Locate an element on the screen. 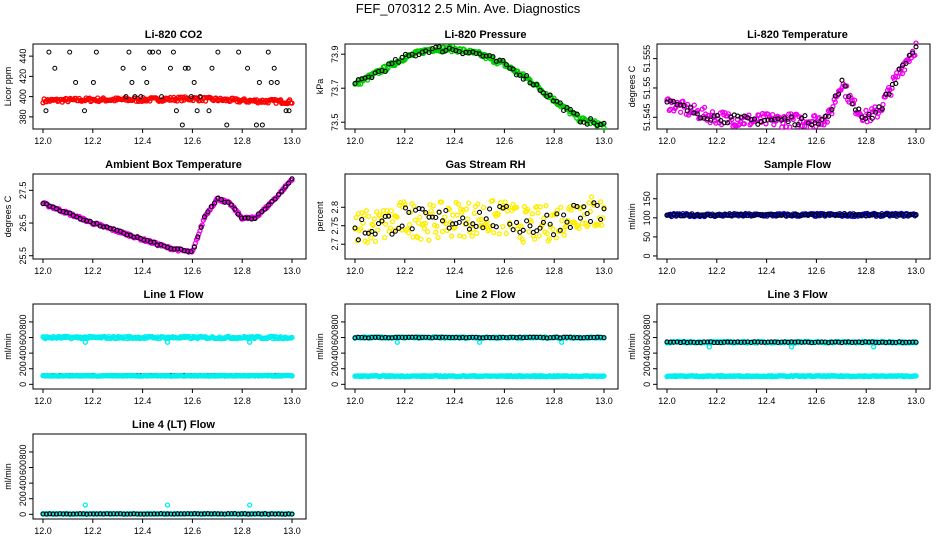 The width and height of the screenshot is (936, 544). data-points is located at coordinates (167, 356).